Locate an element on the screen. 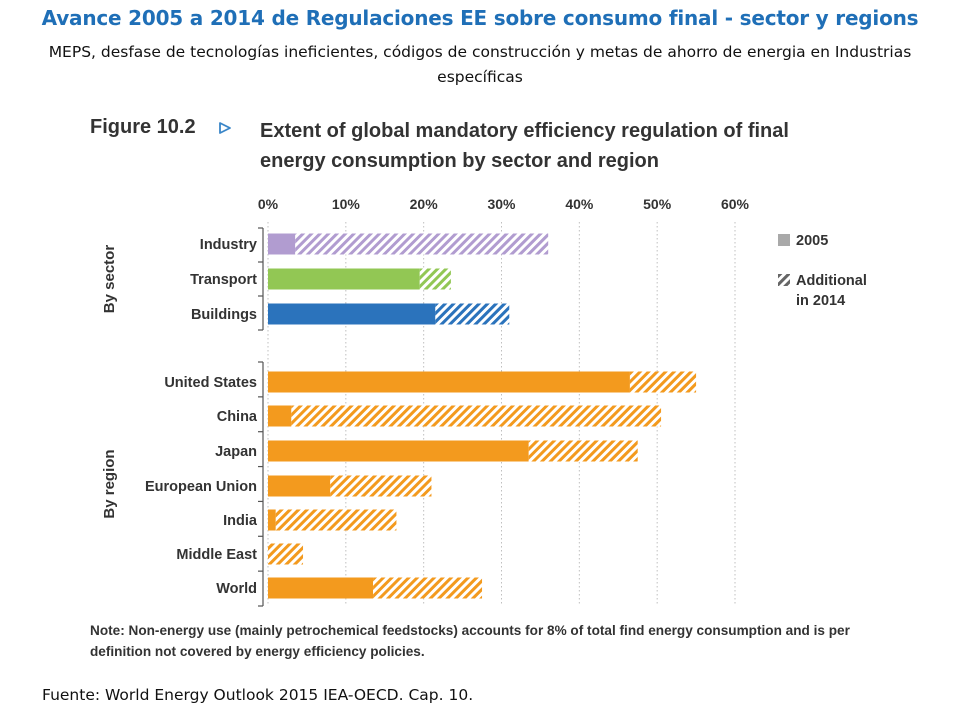 This screenshot has width=960, height=720. x-tick-labels: 0% 10% 20% 30% 40% 50% 60% is located at coordinates (504, 204).